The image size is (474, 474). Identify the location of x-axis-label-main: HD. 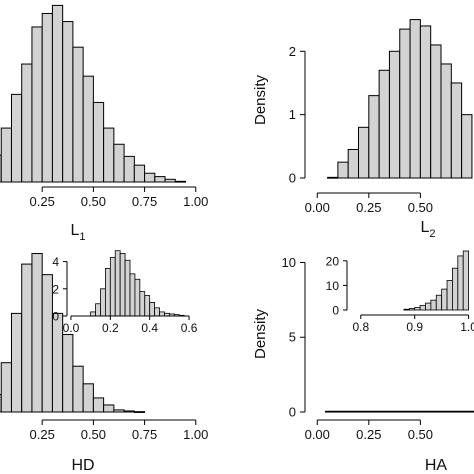
(82, 465).